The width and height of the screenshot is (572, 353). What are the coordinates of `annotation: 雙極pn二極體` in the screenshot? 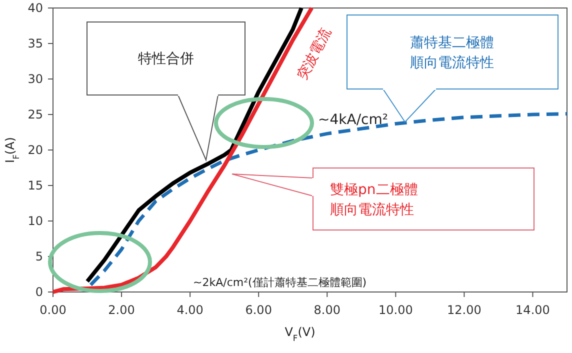 It's located at (374, 190).